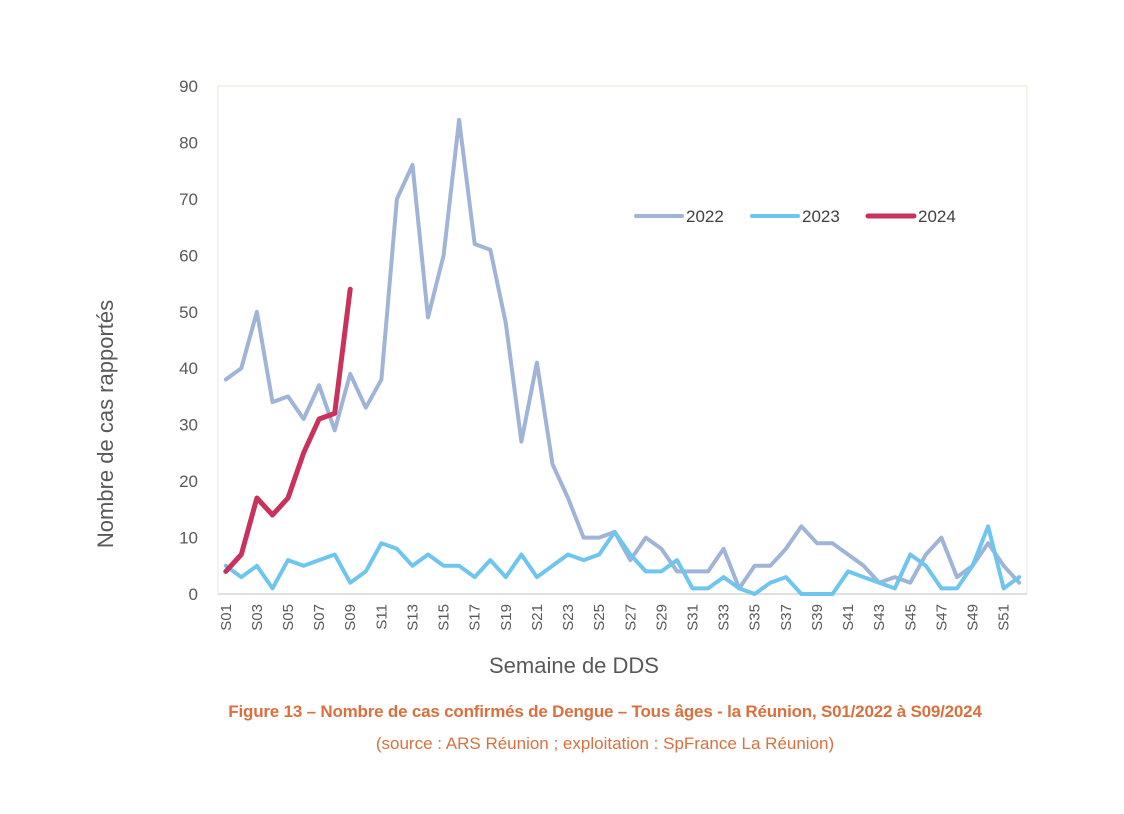  Describe the element at coordinates (188, 340) in the screenshot. I see `y-axis-ticks: 0 10 20 30 40 50 60 70 80 90` at that location.